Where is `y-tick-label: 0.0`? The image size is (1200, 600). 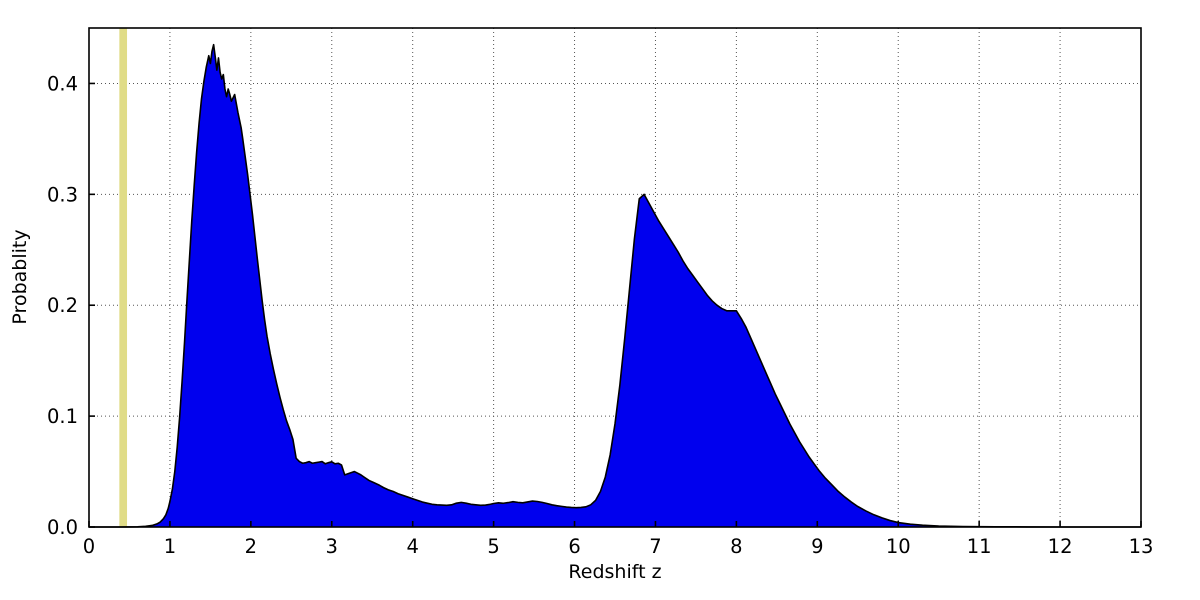 y-tick-label: 0.0 is located at coordinates (62, 527).